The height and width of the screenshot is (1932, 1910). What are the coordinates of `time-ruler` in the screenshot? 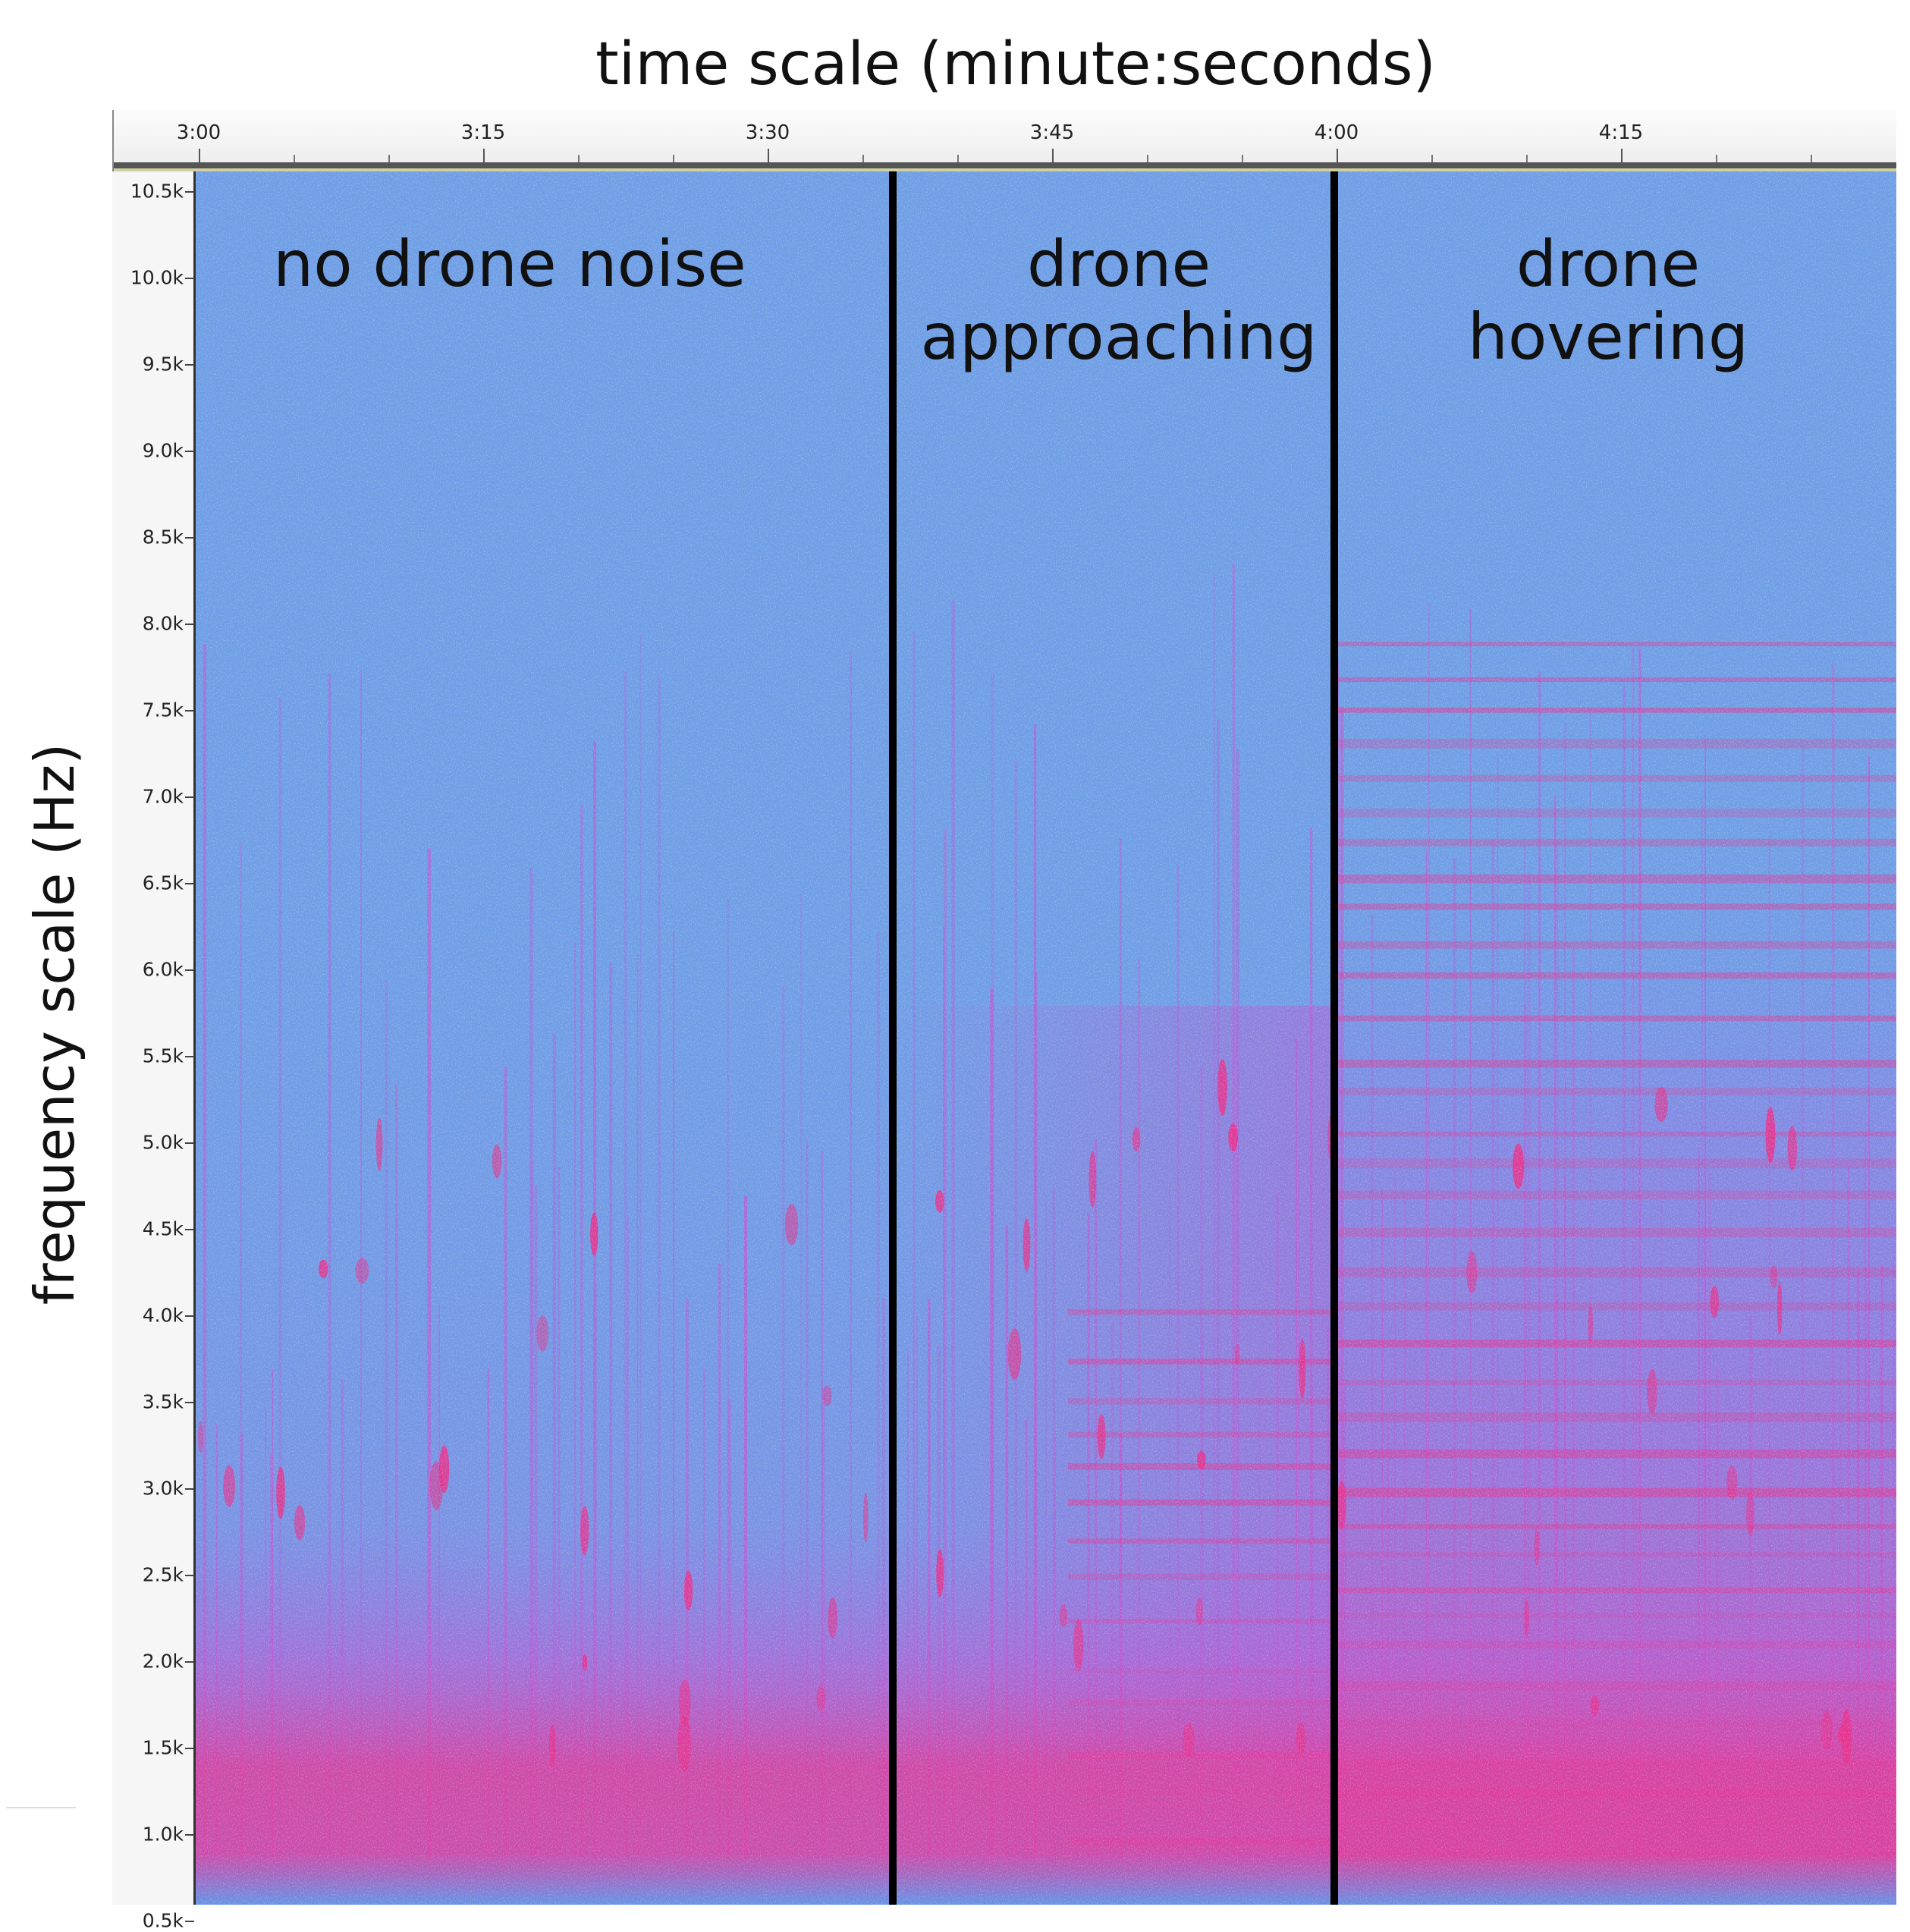 It's located at (1004, 136).